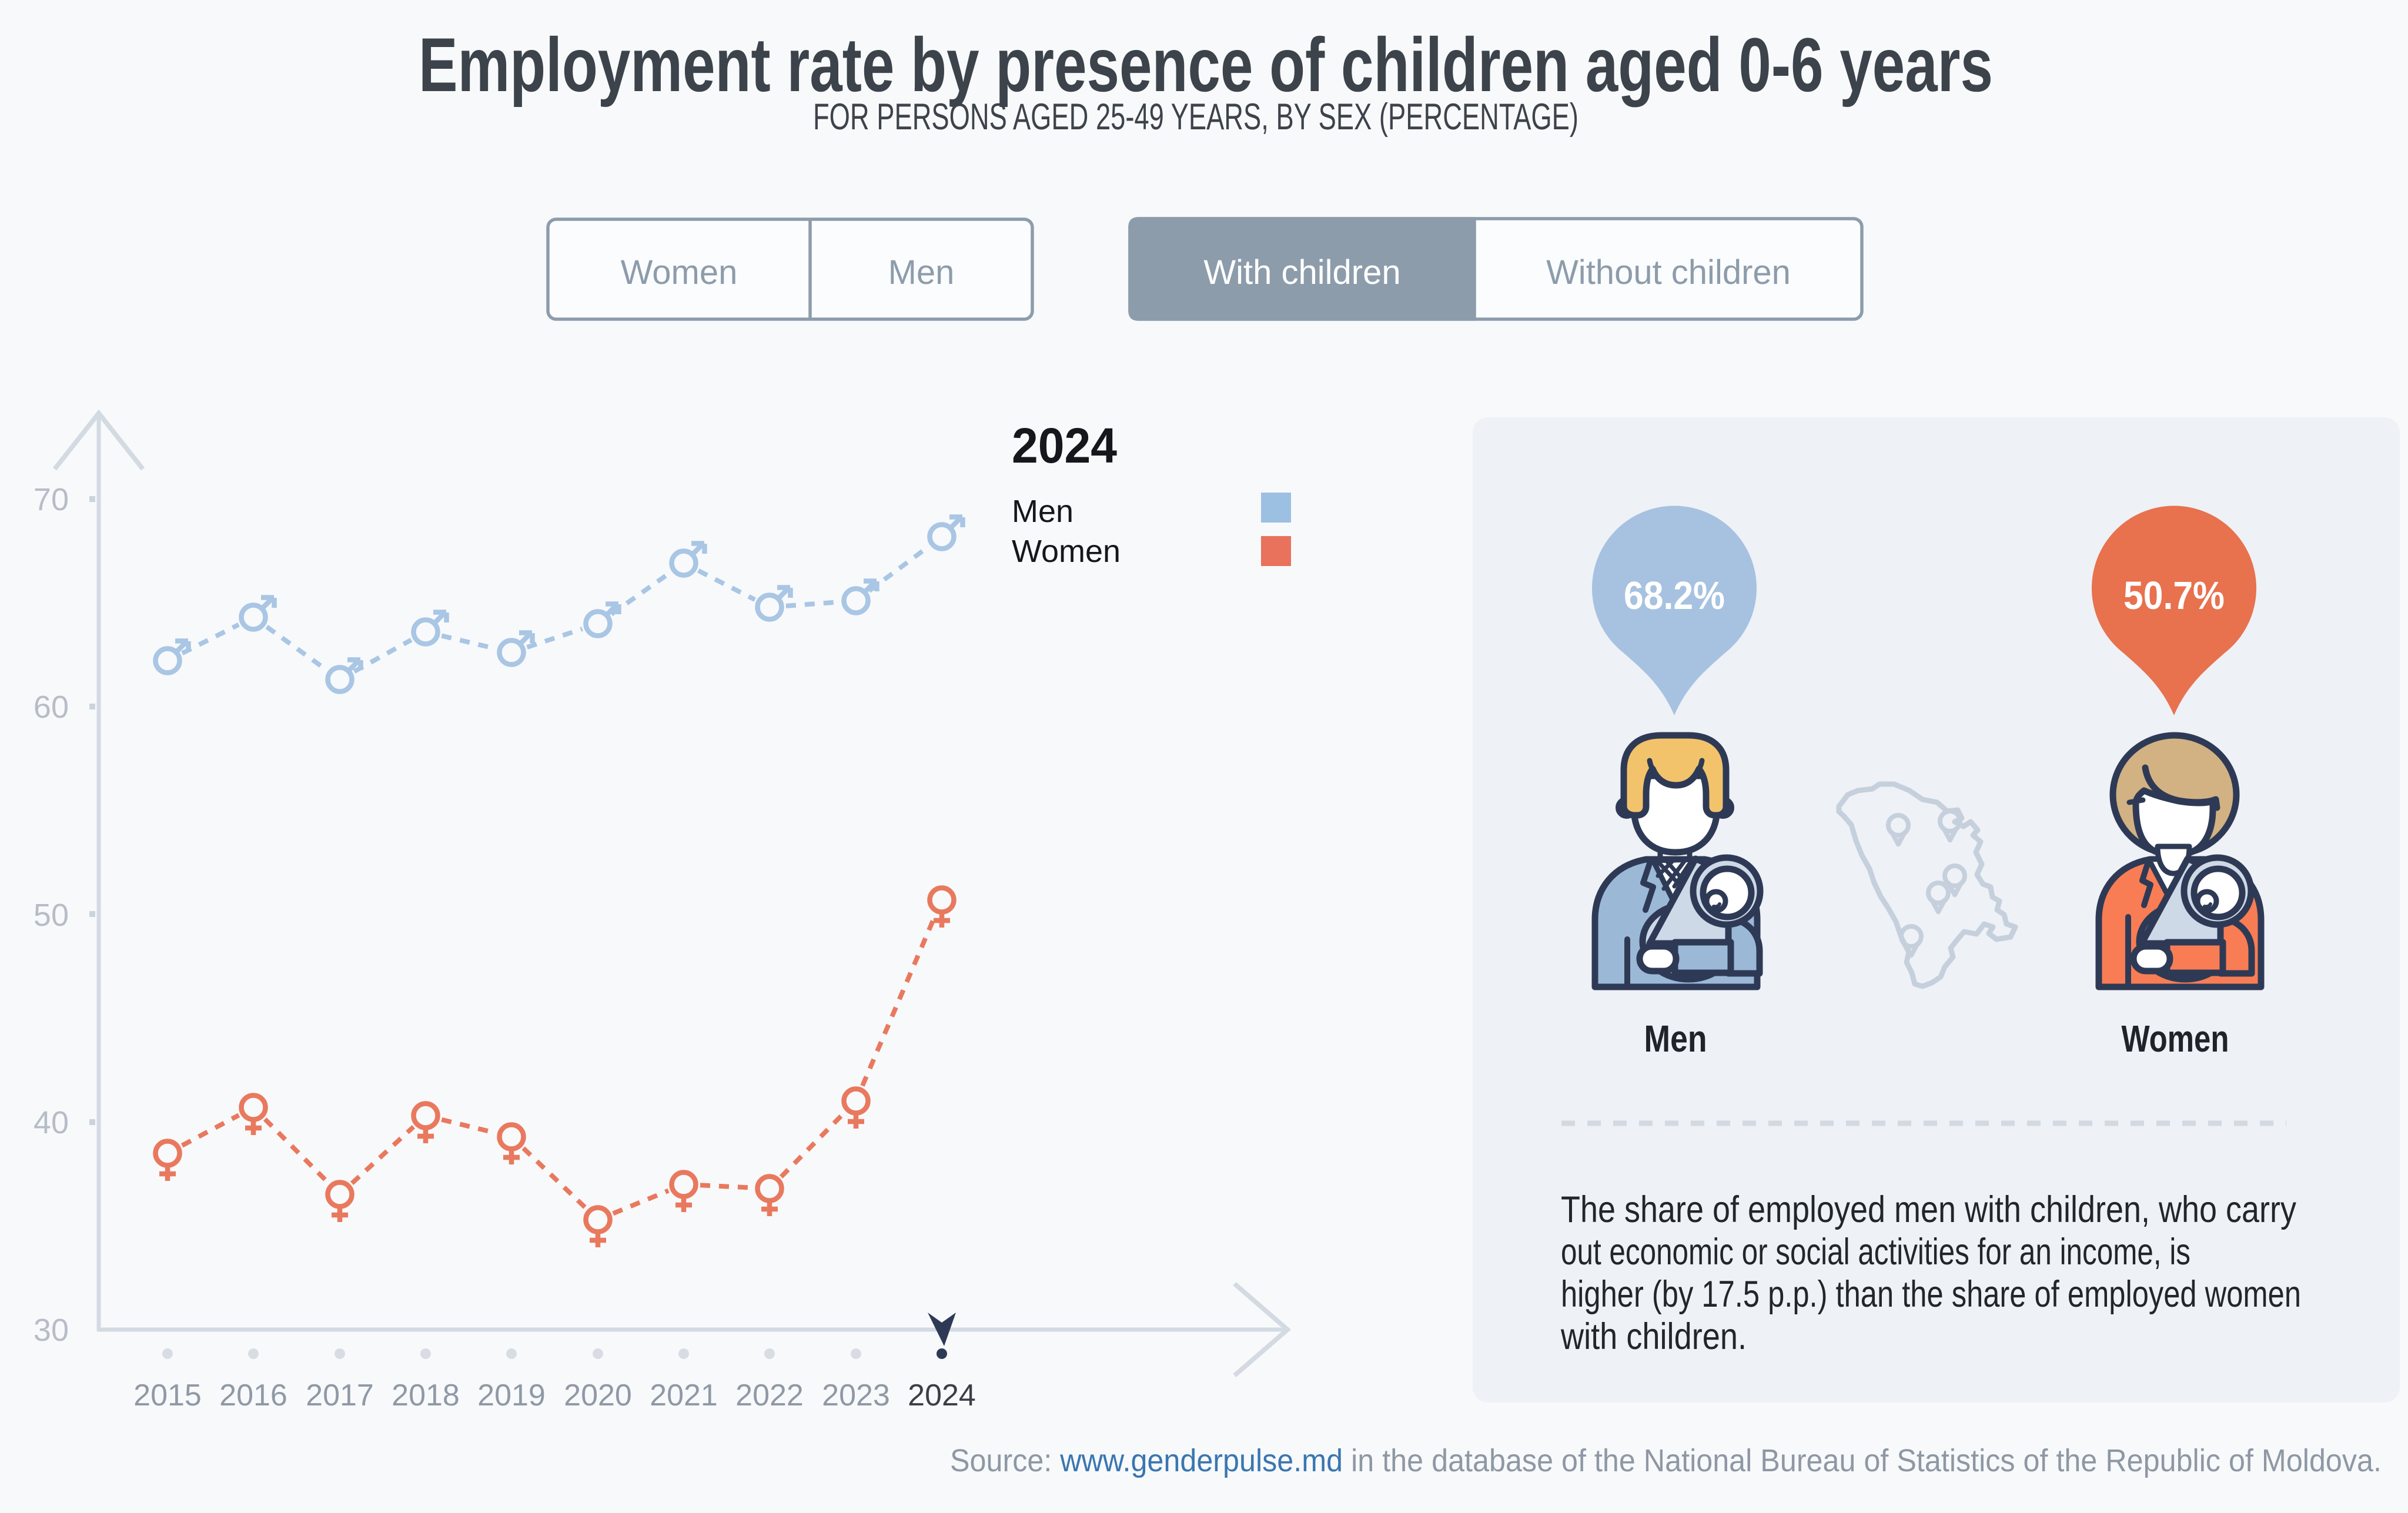 The width and height of the screenshot is (2408, 1513). Describe the element at coordinates (598, 1395) in the screenshot. I see `svg-text: 2020` at that location.